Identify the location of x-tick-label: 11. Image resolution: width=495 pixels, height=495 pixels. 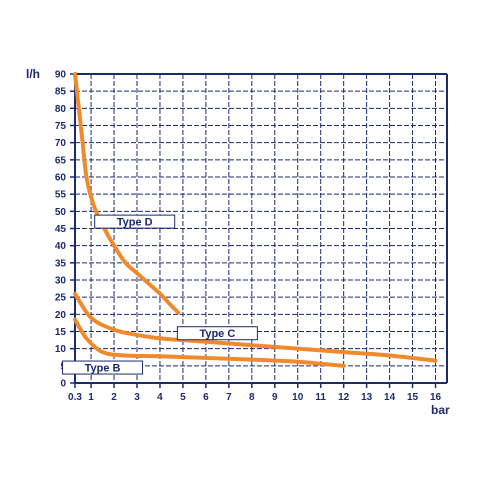
(320, 397).